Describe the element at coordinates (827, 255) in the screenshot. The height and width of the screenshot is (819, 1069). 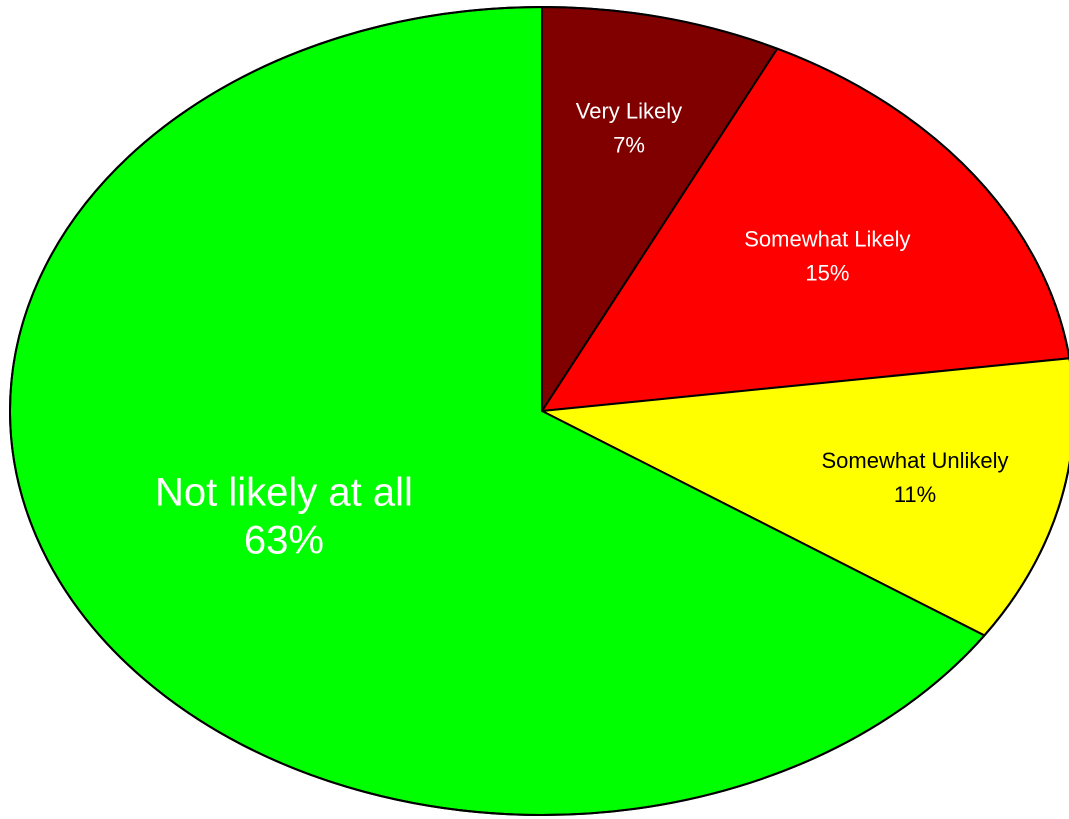
I see `slice-label-somewhat-likely: Somewhat Likely 15%` at that location.